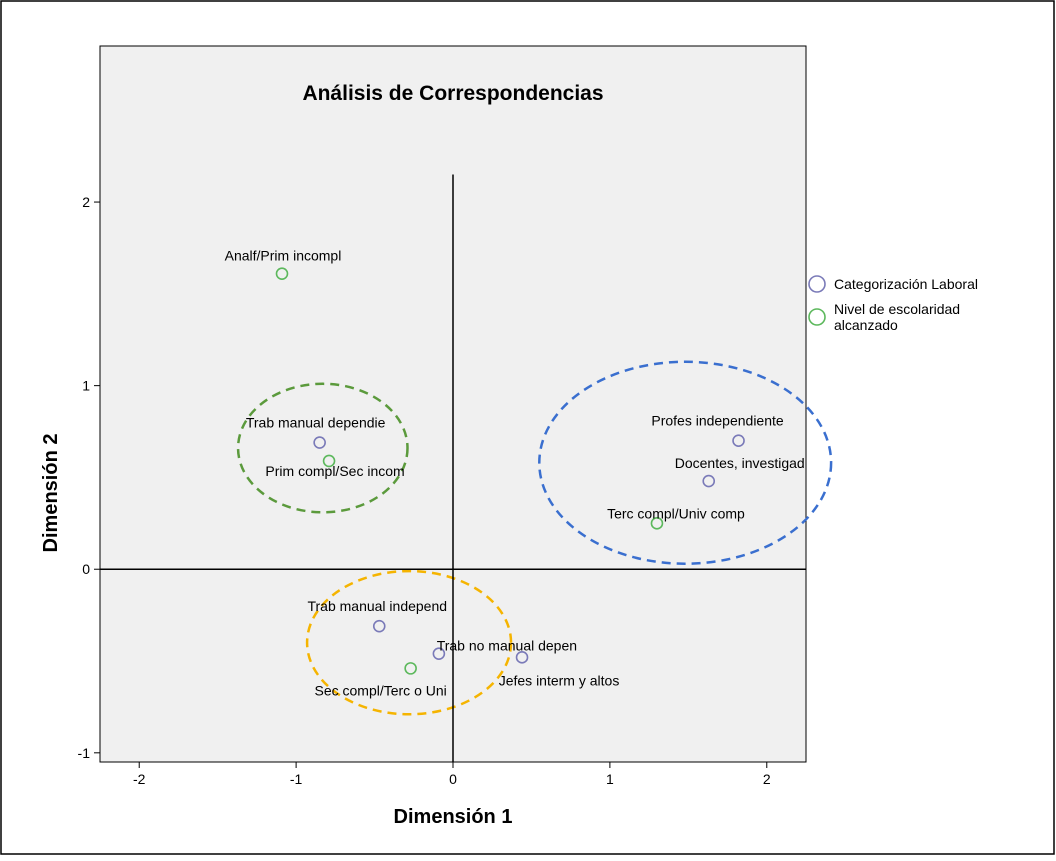  I want to click on y-tick-label-2: 2, so click(86, 202).